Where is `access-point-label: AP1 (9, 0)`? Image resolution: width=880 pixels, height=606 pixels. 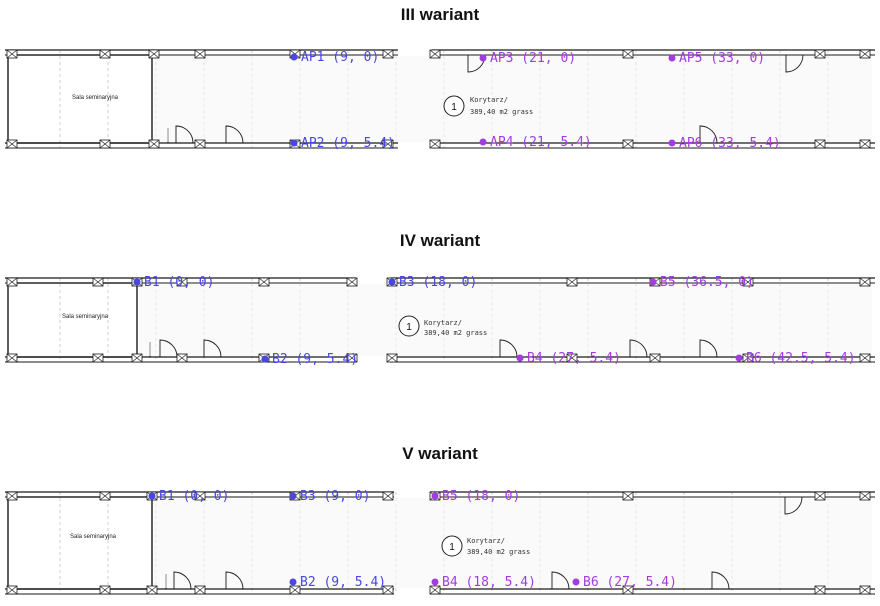
access-point-label: AP1 (9, 0) is located at coordinates (340, 57).